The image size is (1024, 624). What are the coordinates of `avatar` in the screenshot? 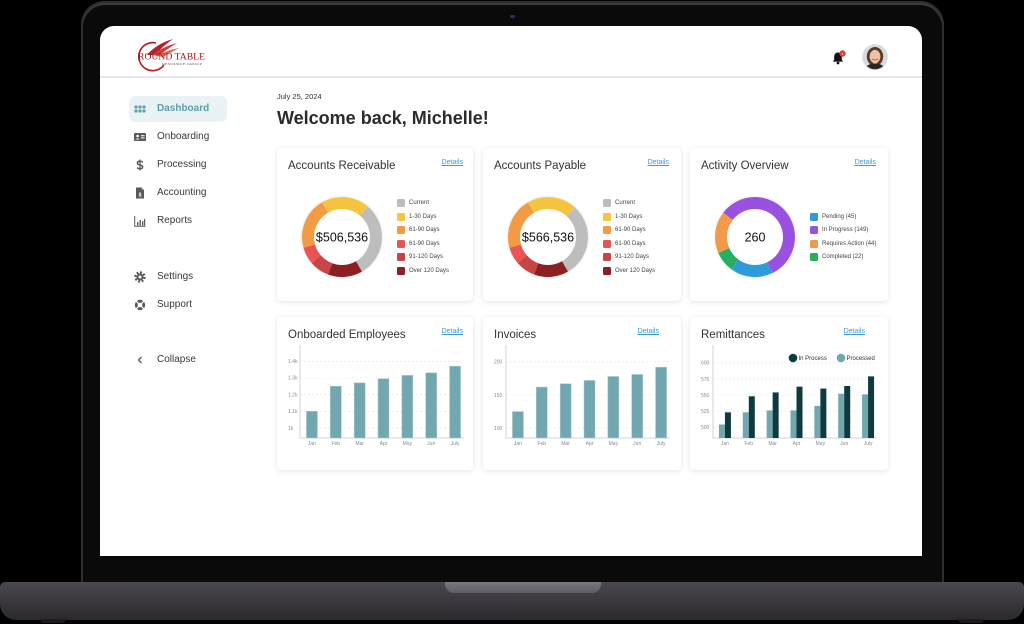 It's located at (875, 57).